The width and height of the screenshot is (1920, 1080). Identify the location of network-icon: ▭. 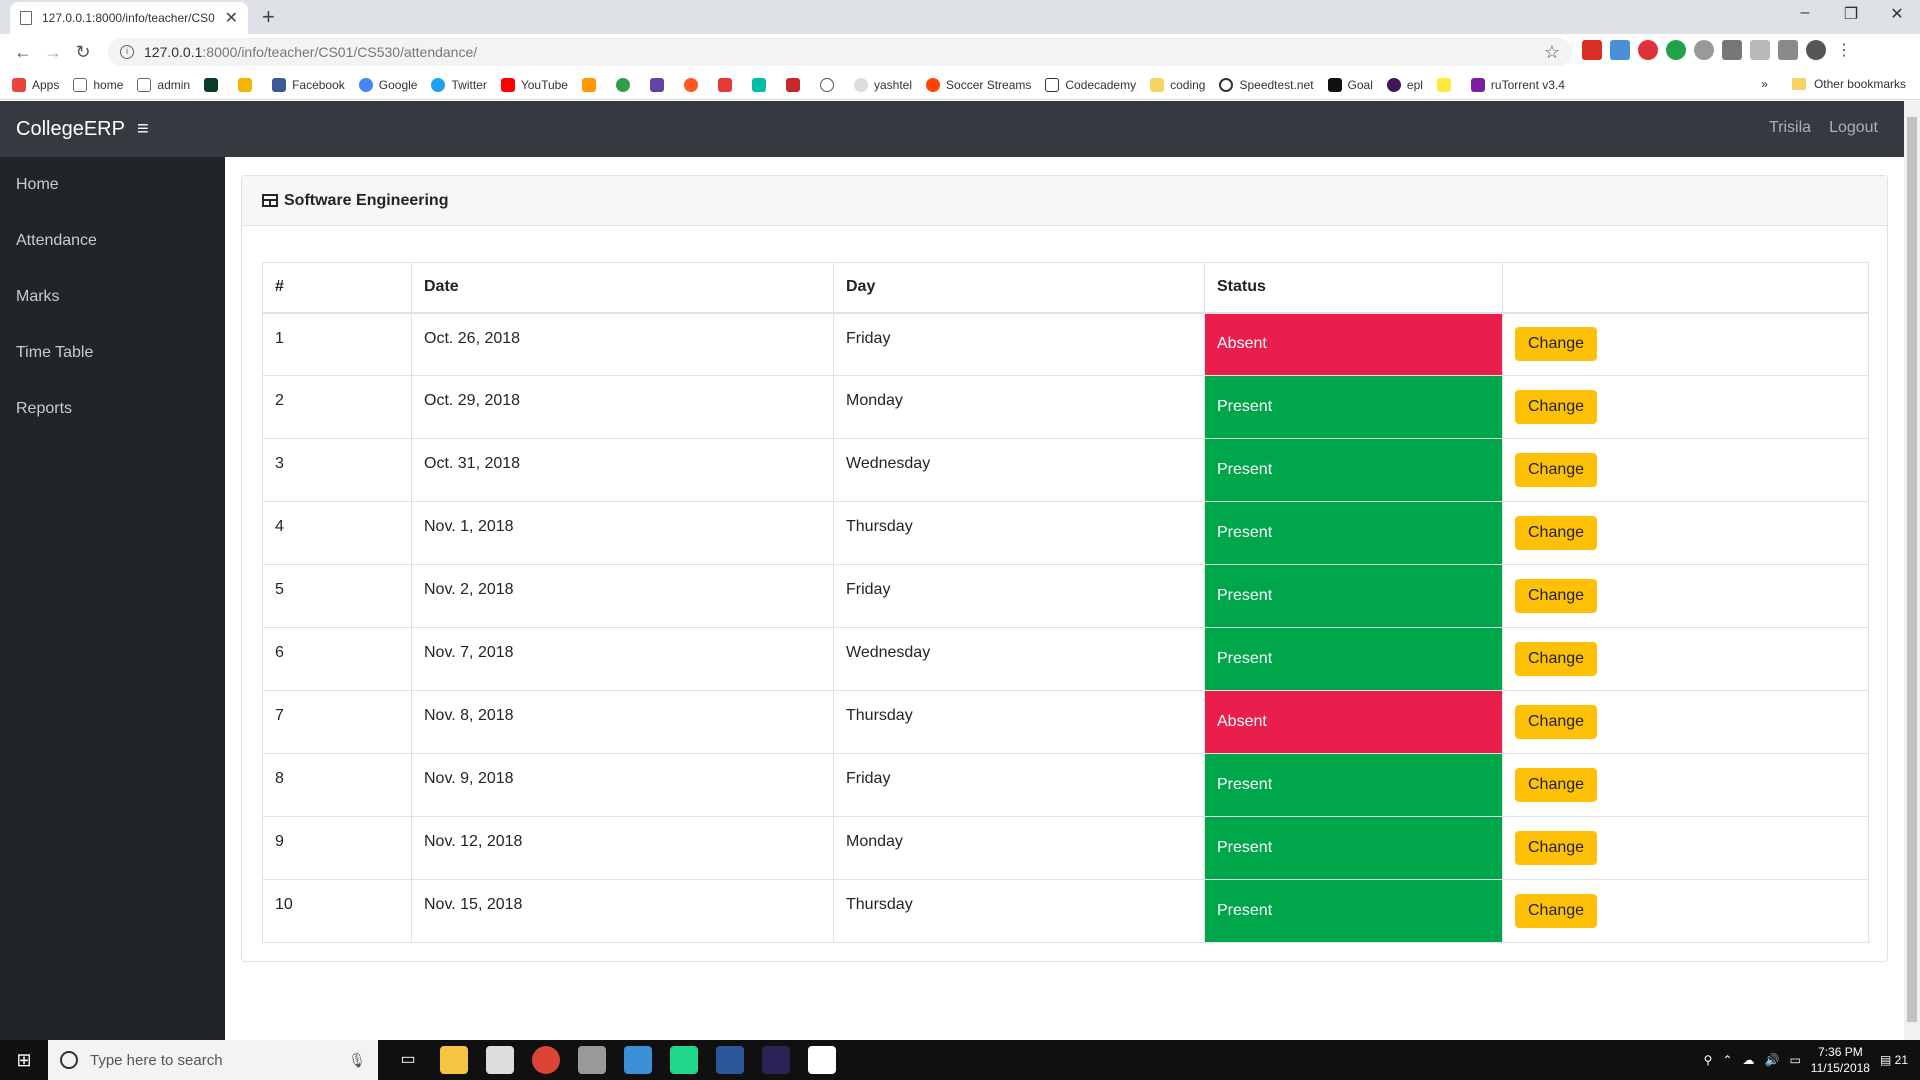
(1795, 1060).